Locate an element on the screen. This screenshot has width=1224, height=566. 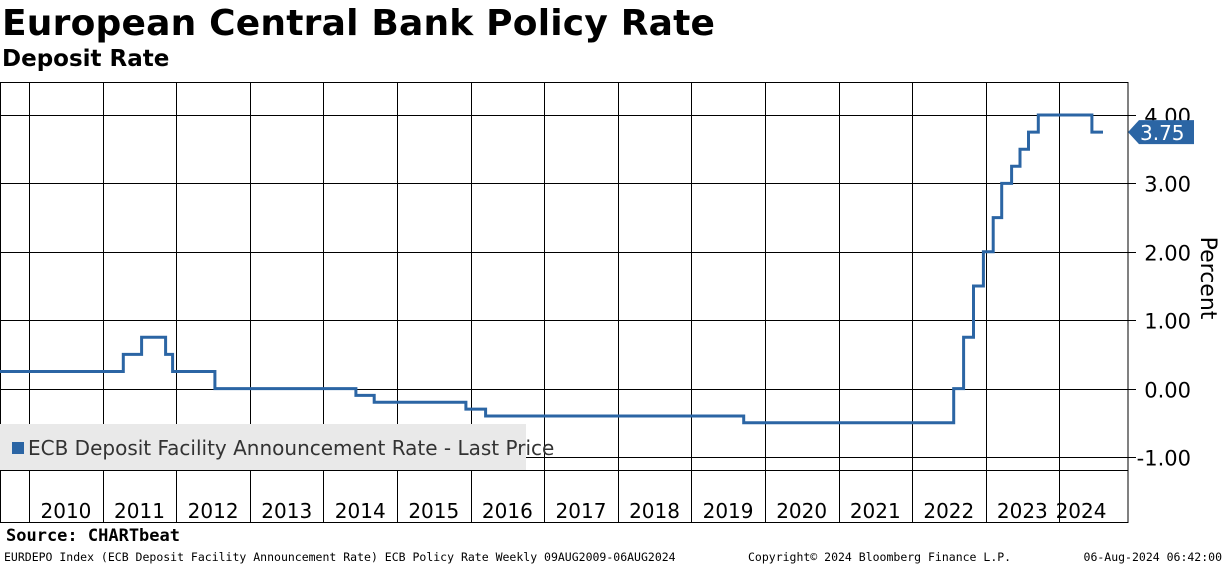
last-value-flag is located at coordinates (1161, 132).